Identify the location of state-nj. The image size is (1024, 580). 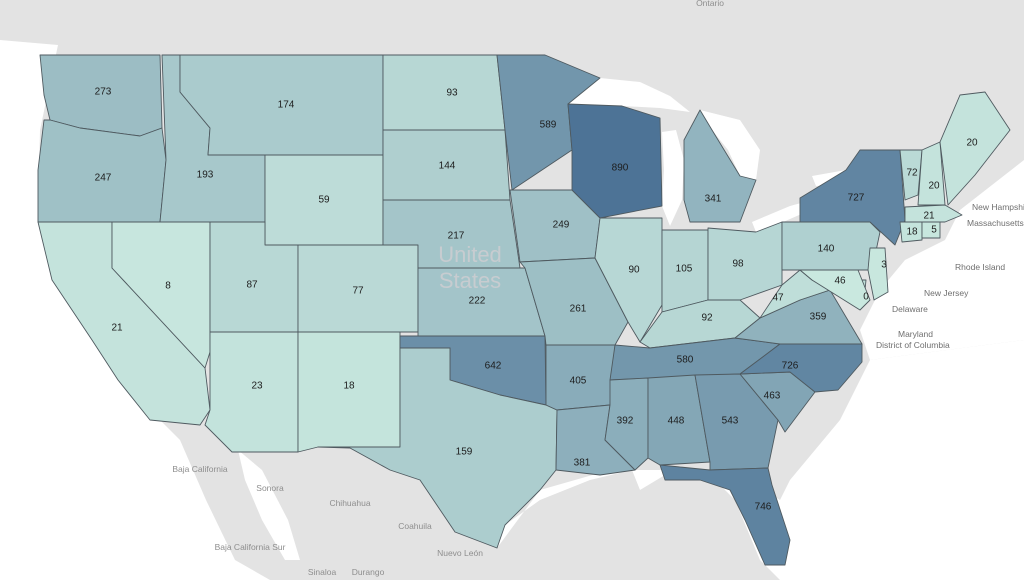
(878, 274).